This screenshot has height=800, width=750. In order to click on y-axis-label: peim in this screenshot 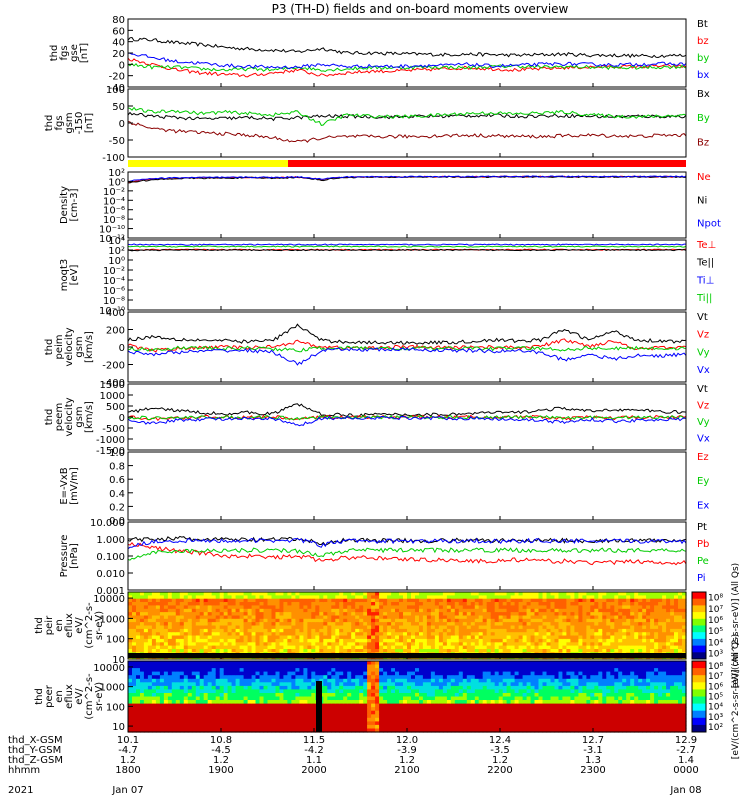, I will do `click(59, 346)`.